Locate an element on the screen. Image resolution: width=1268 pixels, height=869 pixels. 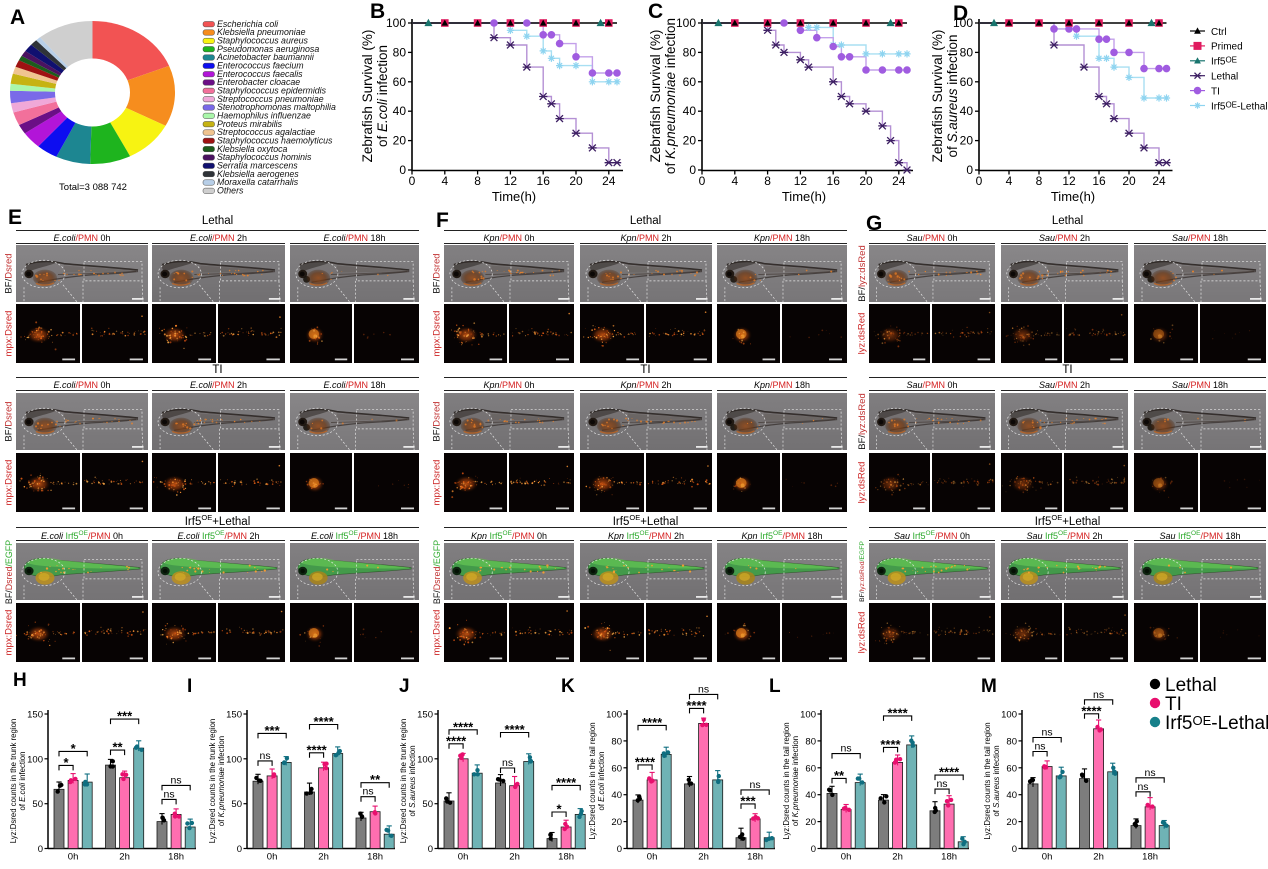
svg-text: Klebsiella pneumoniae is located at coordinates (261, 32).